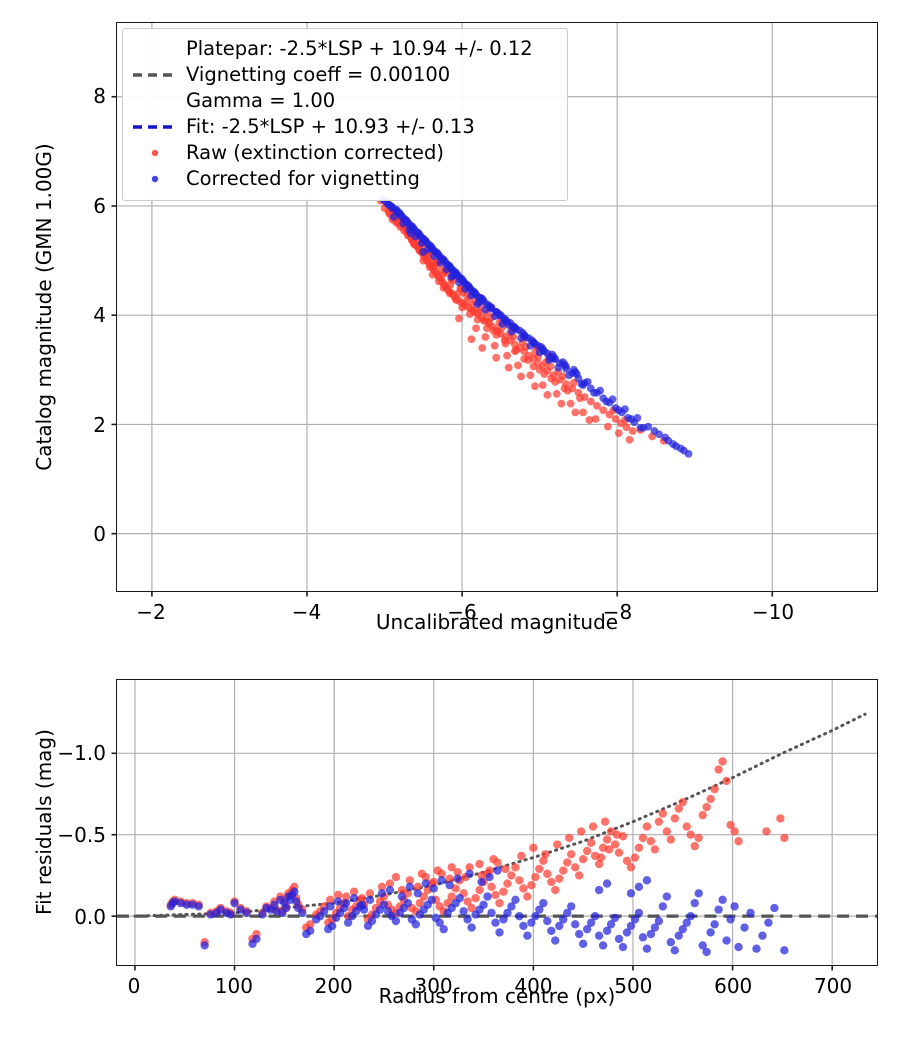 The height and width of the screenshot is (1050, 900). I want to click on blue-dashed-line-icon, so click(155, 127).